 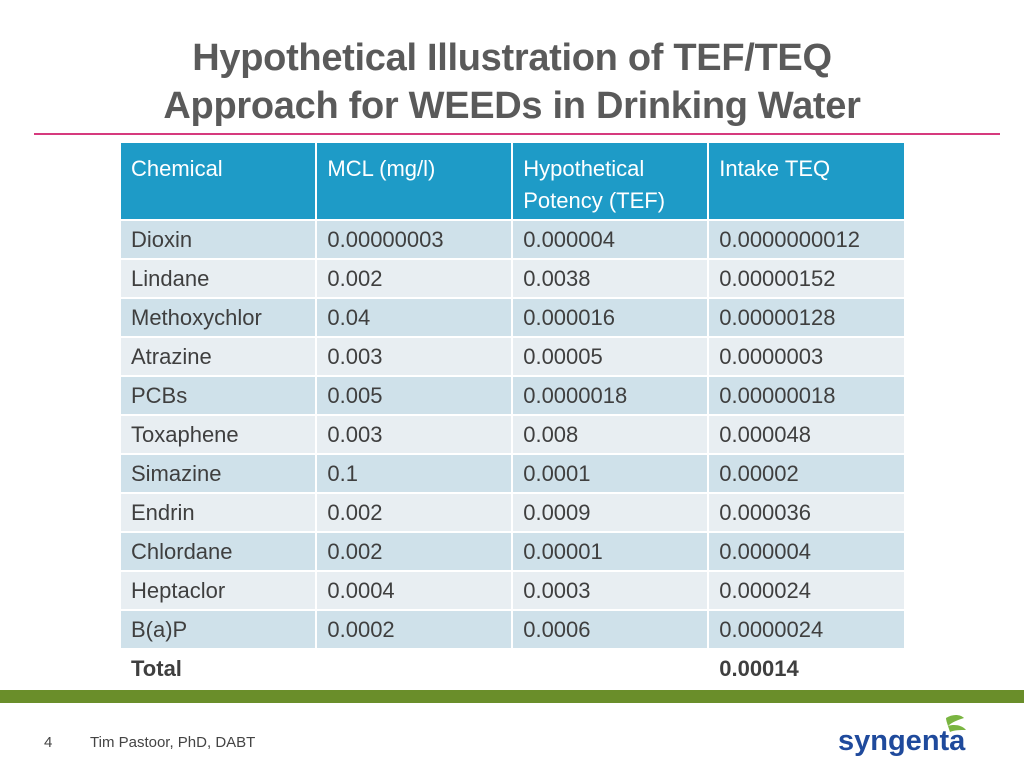 I want to click on cell-potency: 0.0038, so click(x=610, y=278).